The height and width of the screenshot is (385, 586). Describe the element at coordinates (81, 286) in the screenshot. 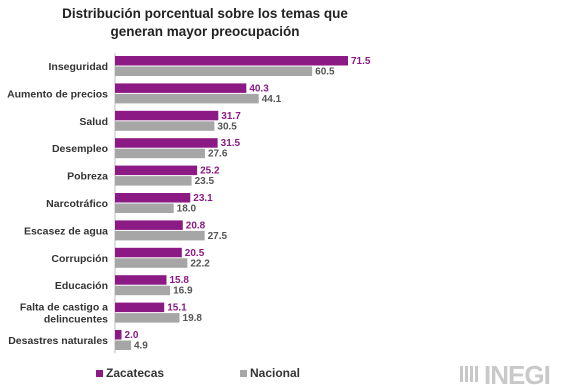

I see `category-label: Educación` at that location.